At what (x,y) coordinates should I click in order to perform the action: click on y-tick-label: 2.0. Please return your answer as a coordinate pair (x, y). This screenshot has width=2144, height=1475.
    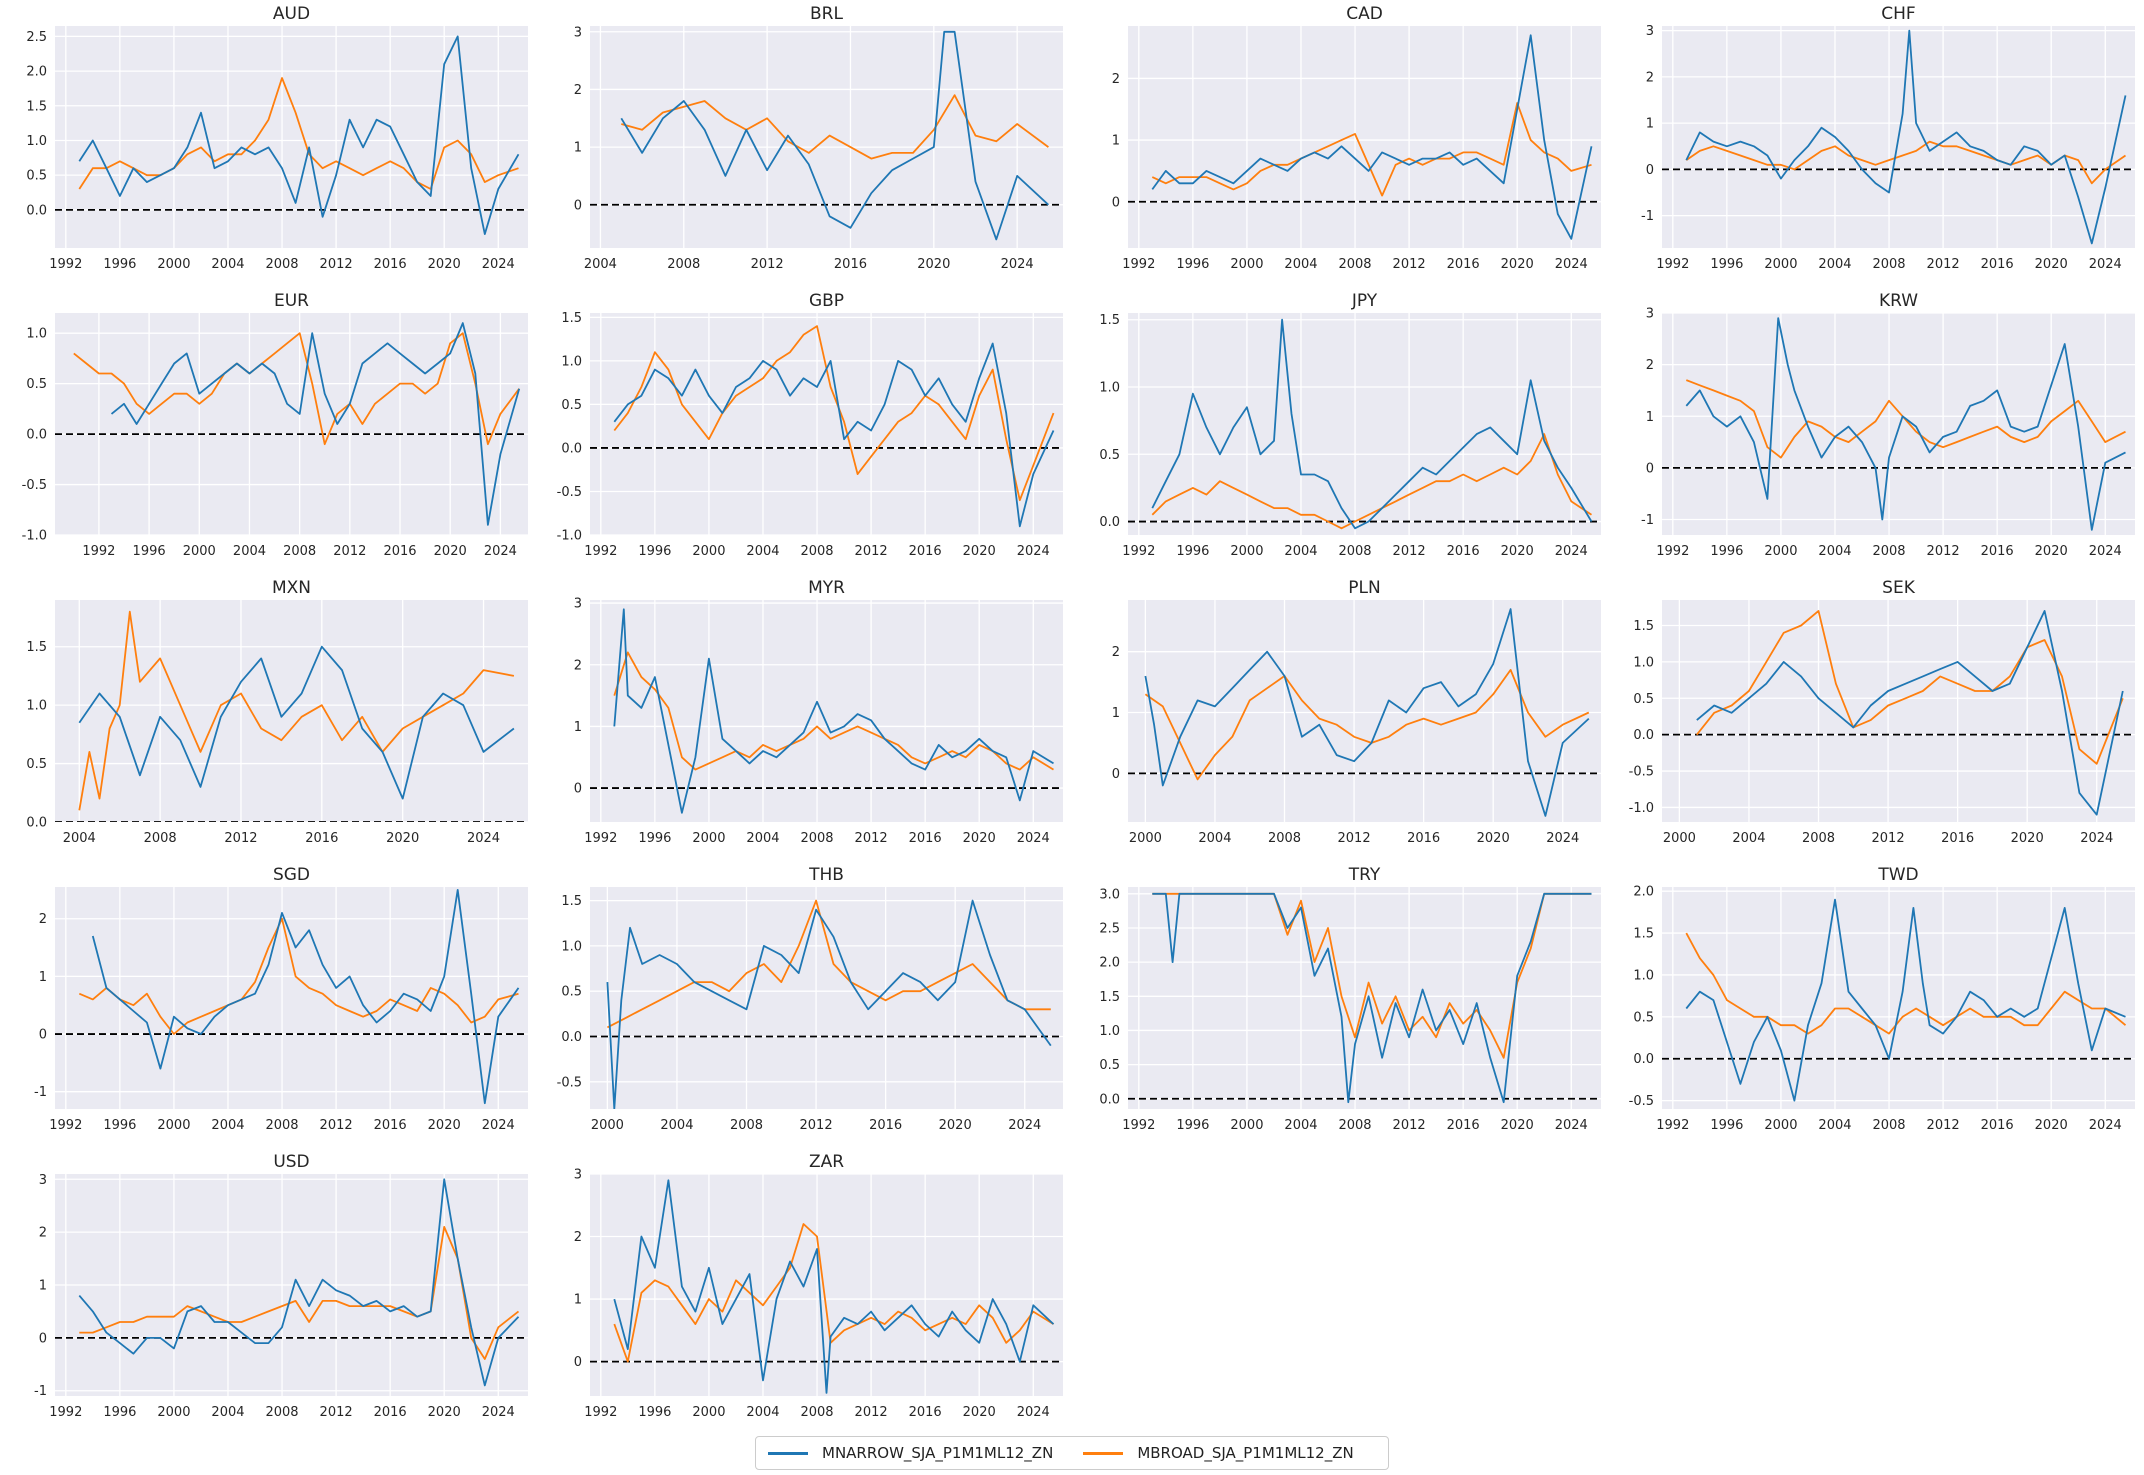
    Looking at the image, I should click on (1109, 963).